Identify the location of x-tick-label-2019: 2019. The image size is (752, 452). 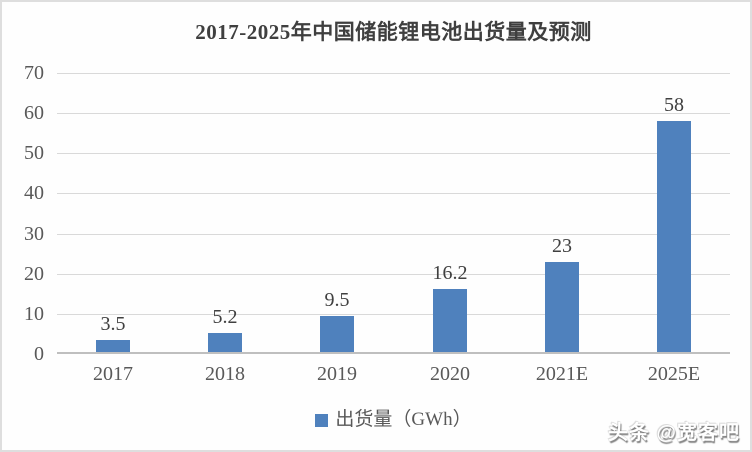
(337, 374).